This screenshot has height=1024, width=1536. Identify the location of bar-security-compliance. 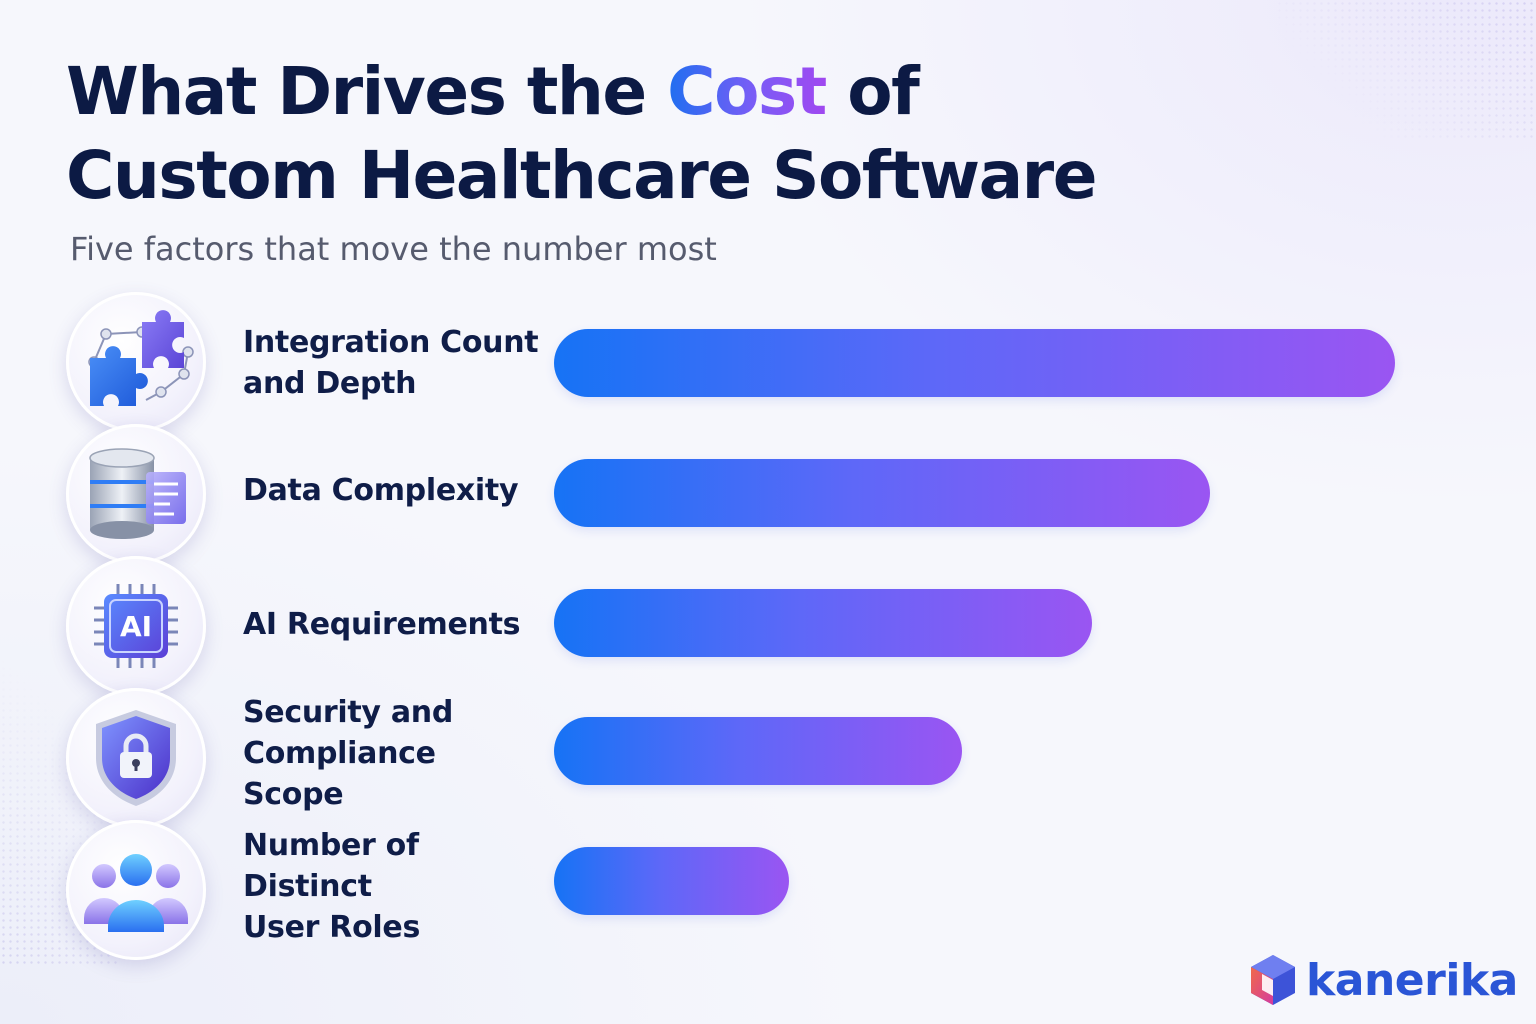
(758, 751).